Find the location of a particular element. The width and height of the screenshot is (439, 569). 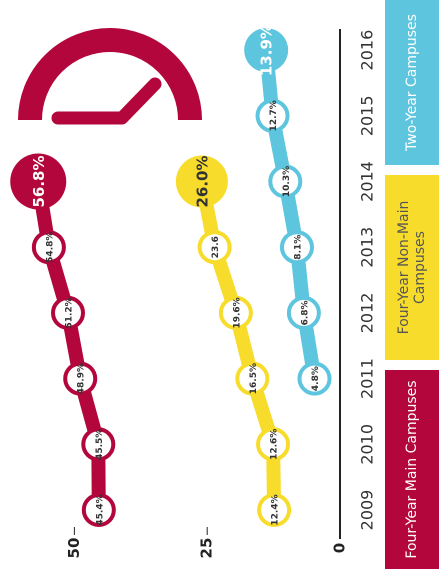

x-tick-label: 2010 is located at coordinates (367, 444).